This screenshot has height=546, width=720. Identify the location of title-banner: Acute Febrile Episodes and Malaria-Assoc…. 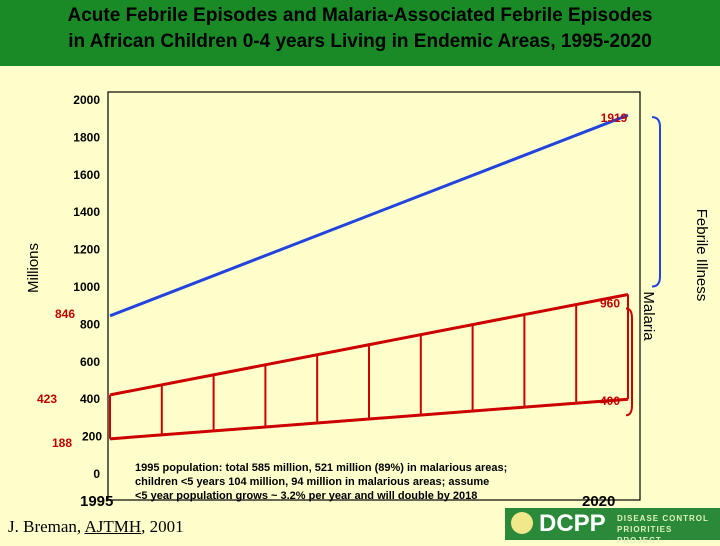
(360, 33).